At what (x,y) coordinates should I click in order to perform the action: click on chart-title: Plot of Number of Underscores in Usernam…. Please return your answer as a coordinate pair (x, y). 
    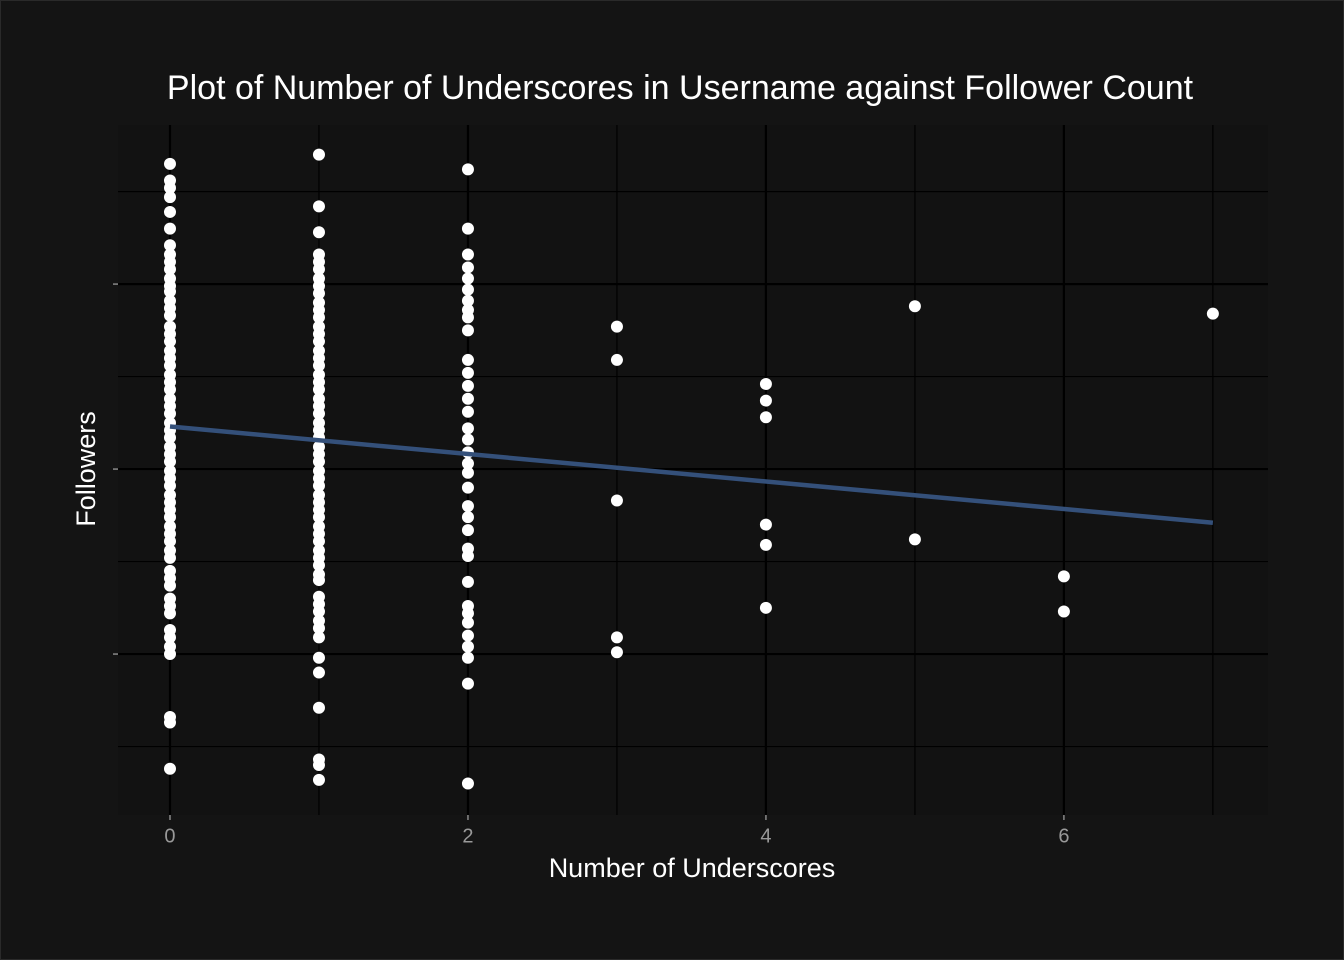
    Looking at the image, I should click on (680, 88).